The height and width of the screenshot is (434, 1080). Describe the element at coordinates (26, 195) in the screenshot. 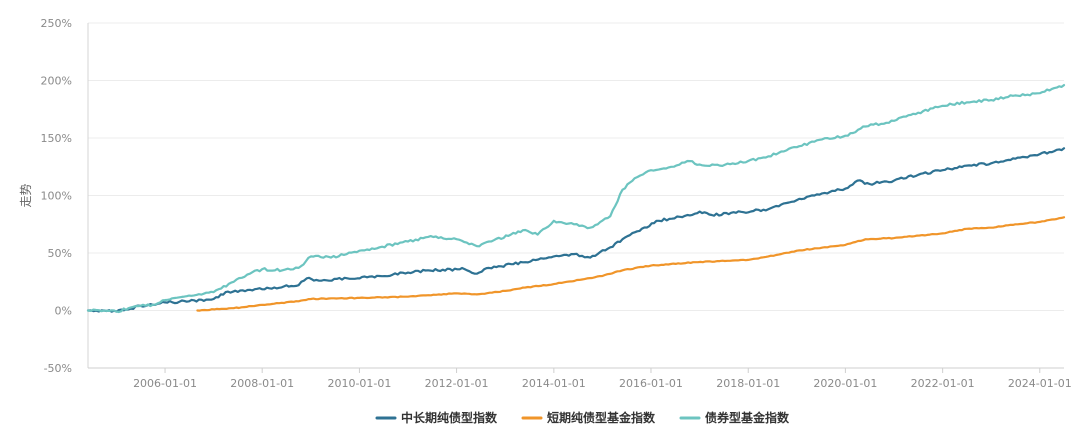

I see `y-axis-label: 走势` at that location.